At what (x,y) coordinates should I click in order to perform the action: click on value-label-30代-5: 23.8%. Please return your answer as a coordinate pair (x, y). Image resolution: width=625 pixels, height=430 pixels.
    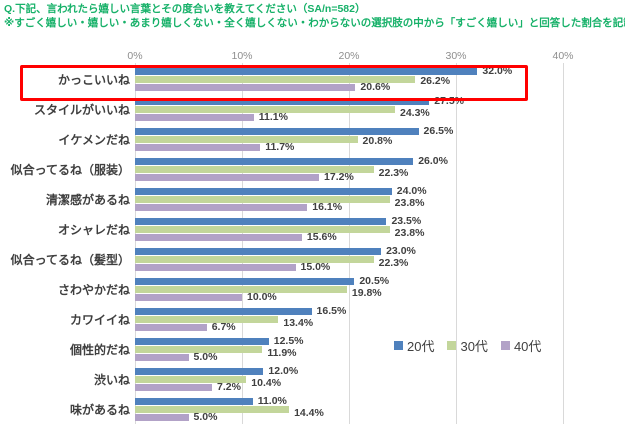
    Looking at the image, I should click on (409, 233).